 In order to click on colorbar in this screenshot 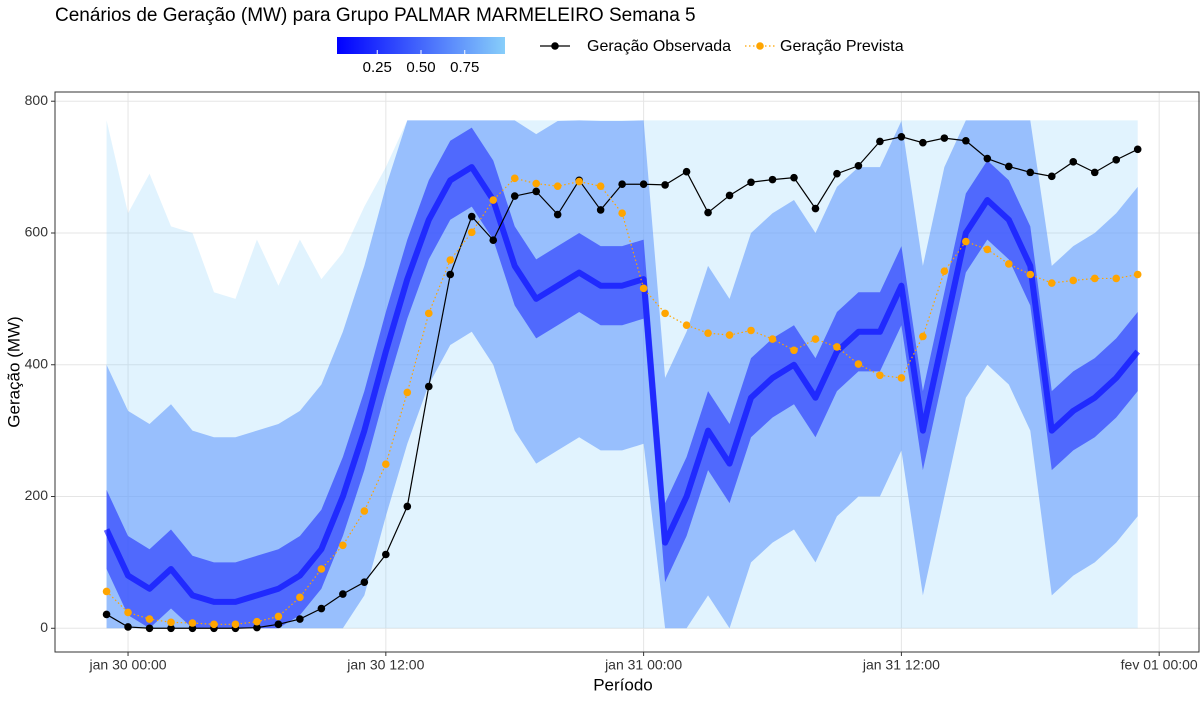, I will do `click(421, 45)`.